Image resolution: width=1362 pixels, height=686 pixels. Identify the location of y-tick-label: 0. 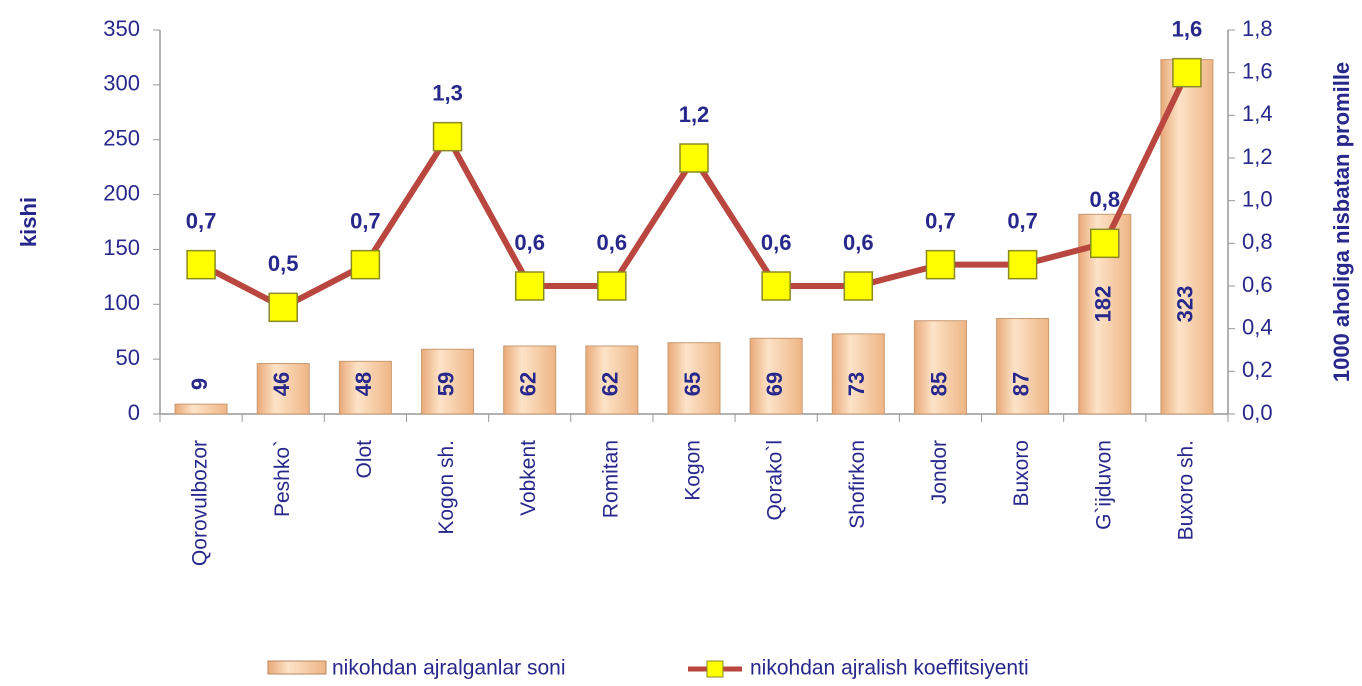
(134, 412).